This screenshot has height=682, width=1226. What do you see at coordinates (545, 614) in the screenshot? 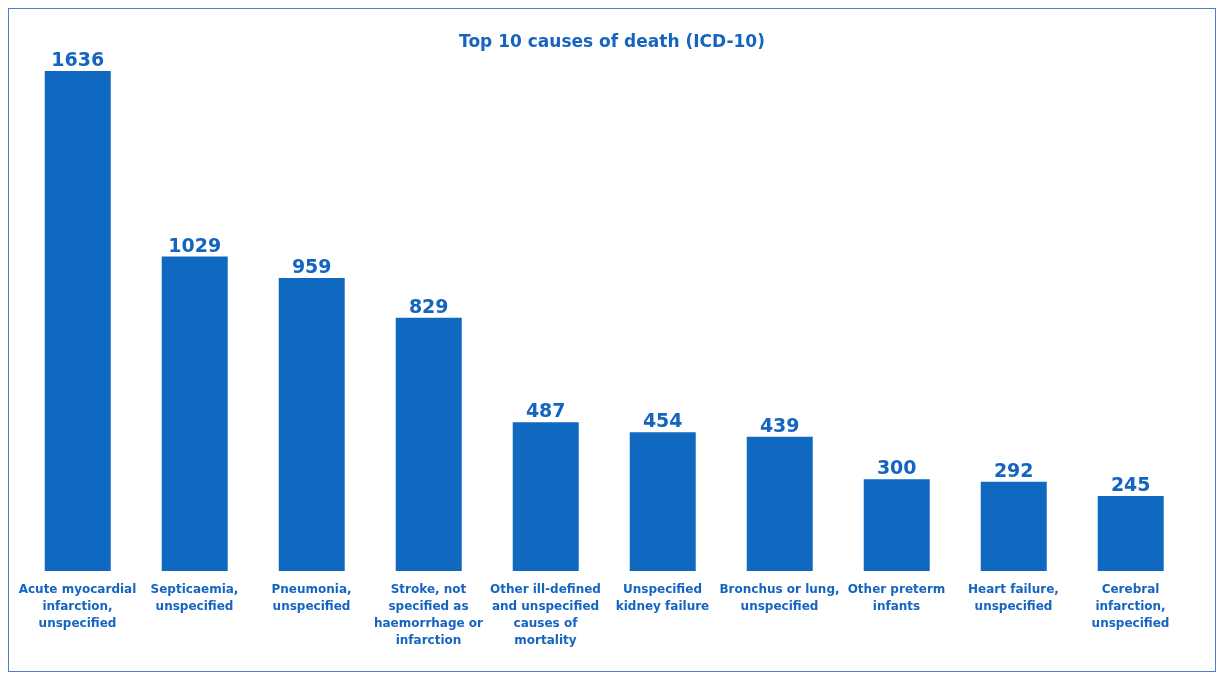
I see `x-tick-label: Other ill-defined and unspecified causes of mortality` at bounding box center [545, 614].